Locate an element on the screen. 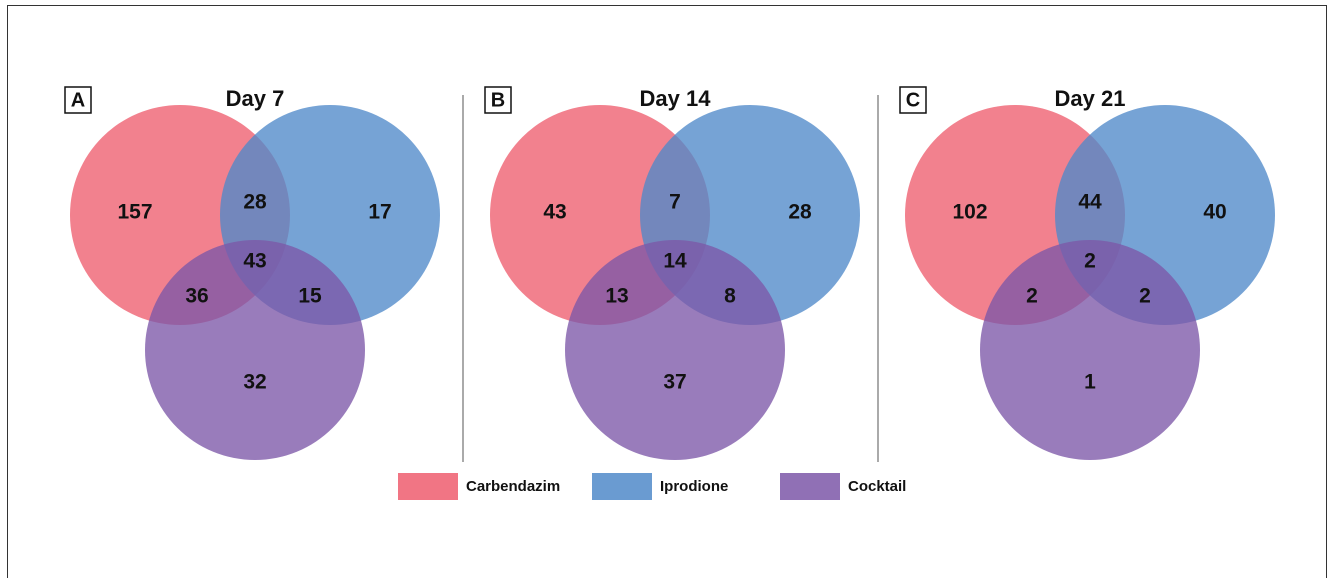  region-count: 37 is located at coordinates (674, 382).